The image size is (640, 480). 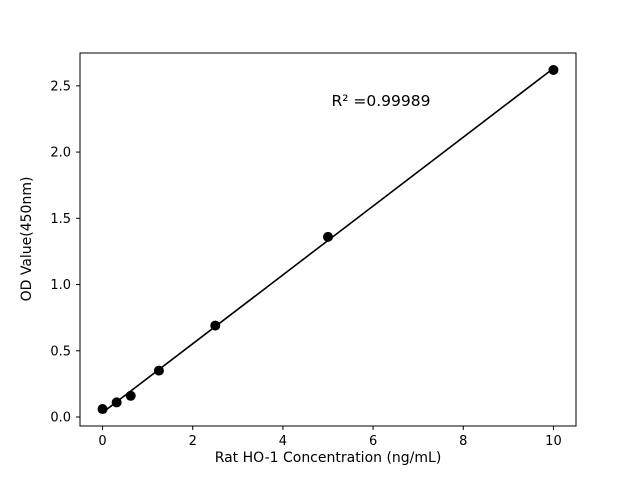 I want to click on x-tick-label: 10, so click(x=553, y=441).